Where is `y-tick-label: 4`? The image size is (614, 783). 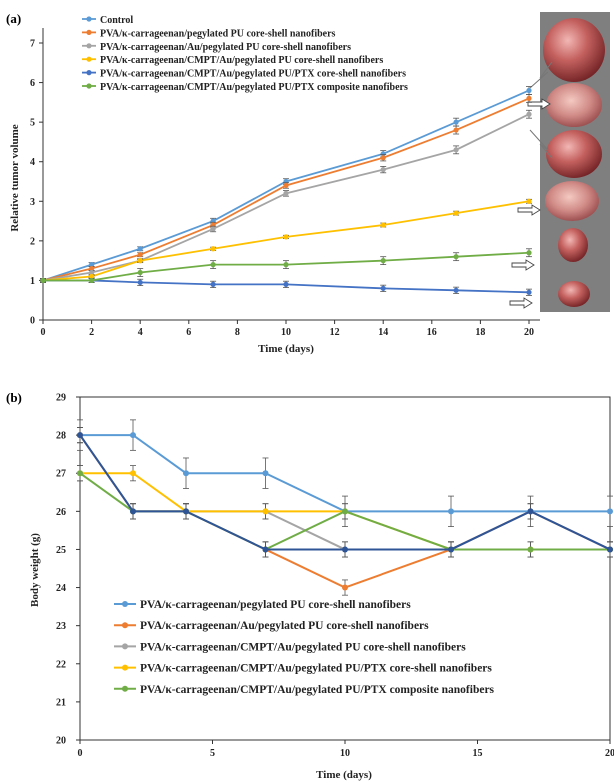
y-tick-label: 4 is located at coordinates (32, 162).